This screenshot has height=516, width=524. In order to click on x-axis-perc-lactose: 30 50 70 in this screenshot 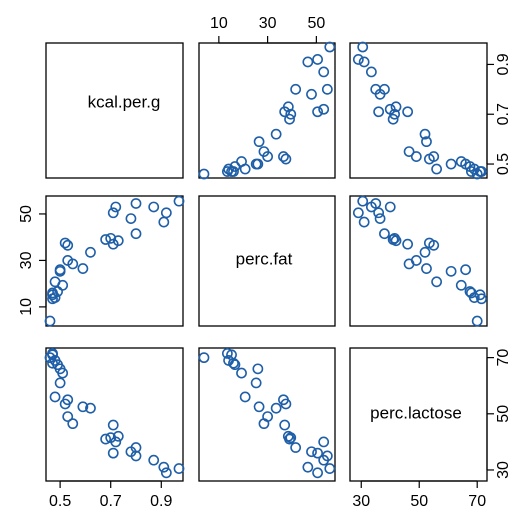, I will do `click(419, 495)`.